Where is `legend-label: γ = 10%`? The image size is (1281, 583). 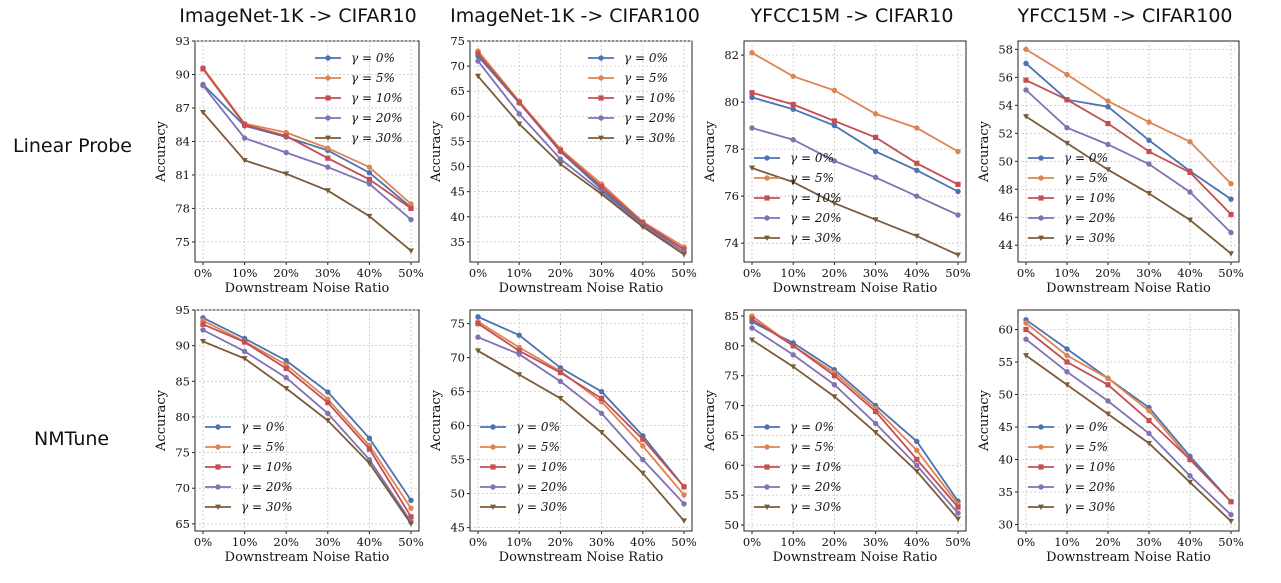 legend-label: γ = 10% is located at coordinates (816, 198).